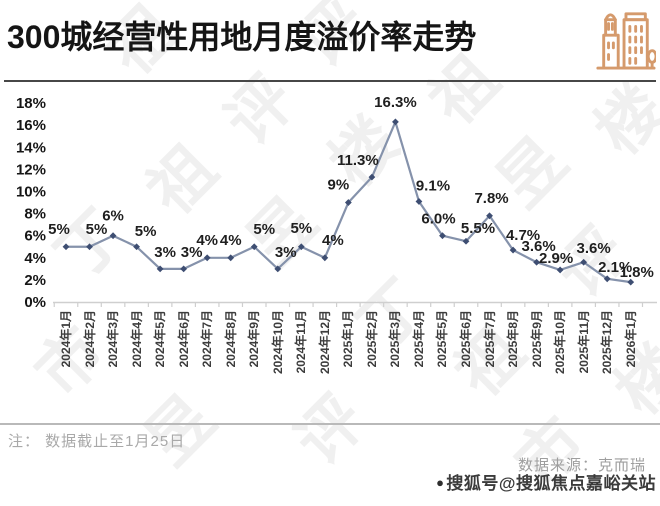  What do you see at coordinates (358, 160) in the screenshot?
I see `data-point-label: 11.3%` at bounding box center [358, 160].